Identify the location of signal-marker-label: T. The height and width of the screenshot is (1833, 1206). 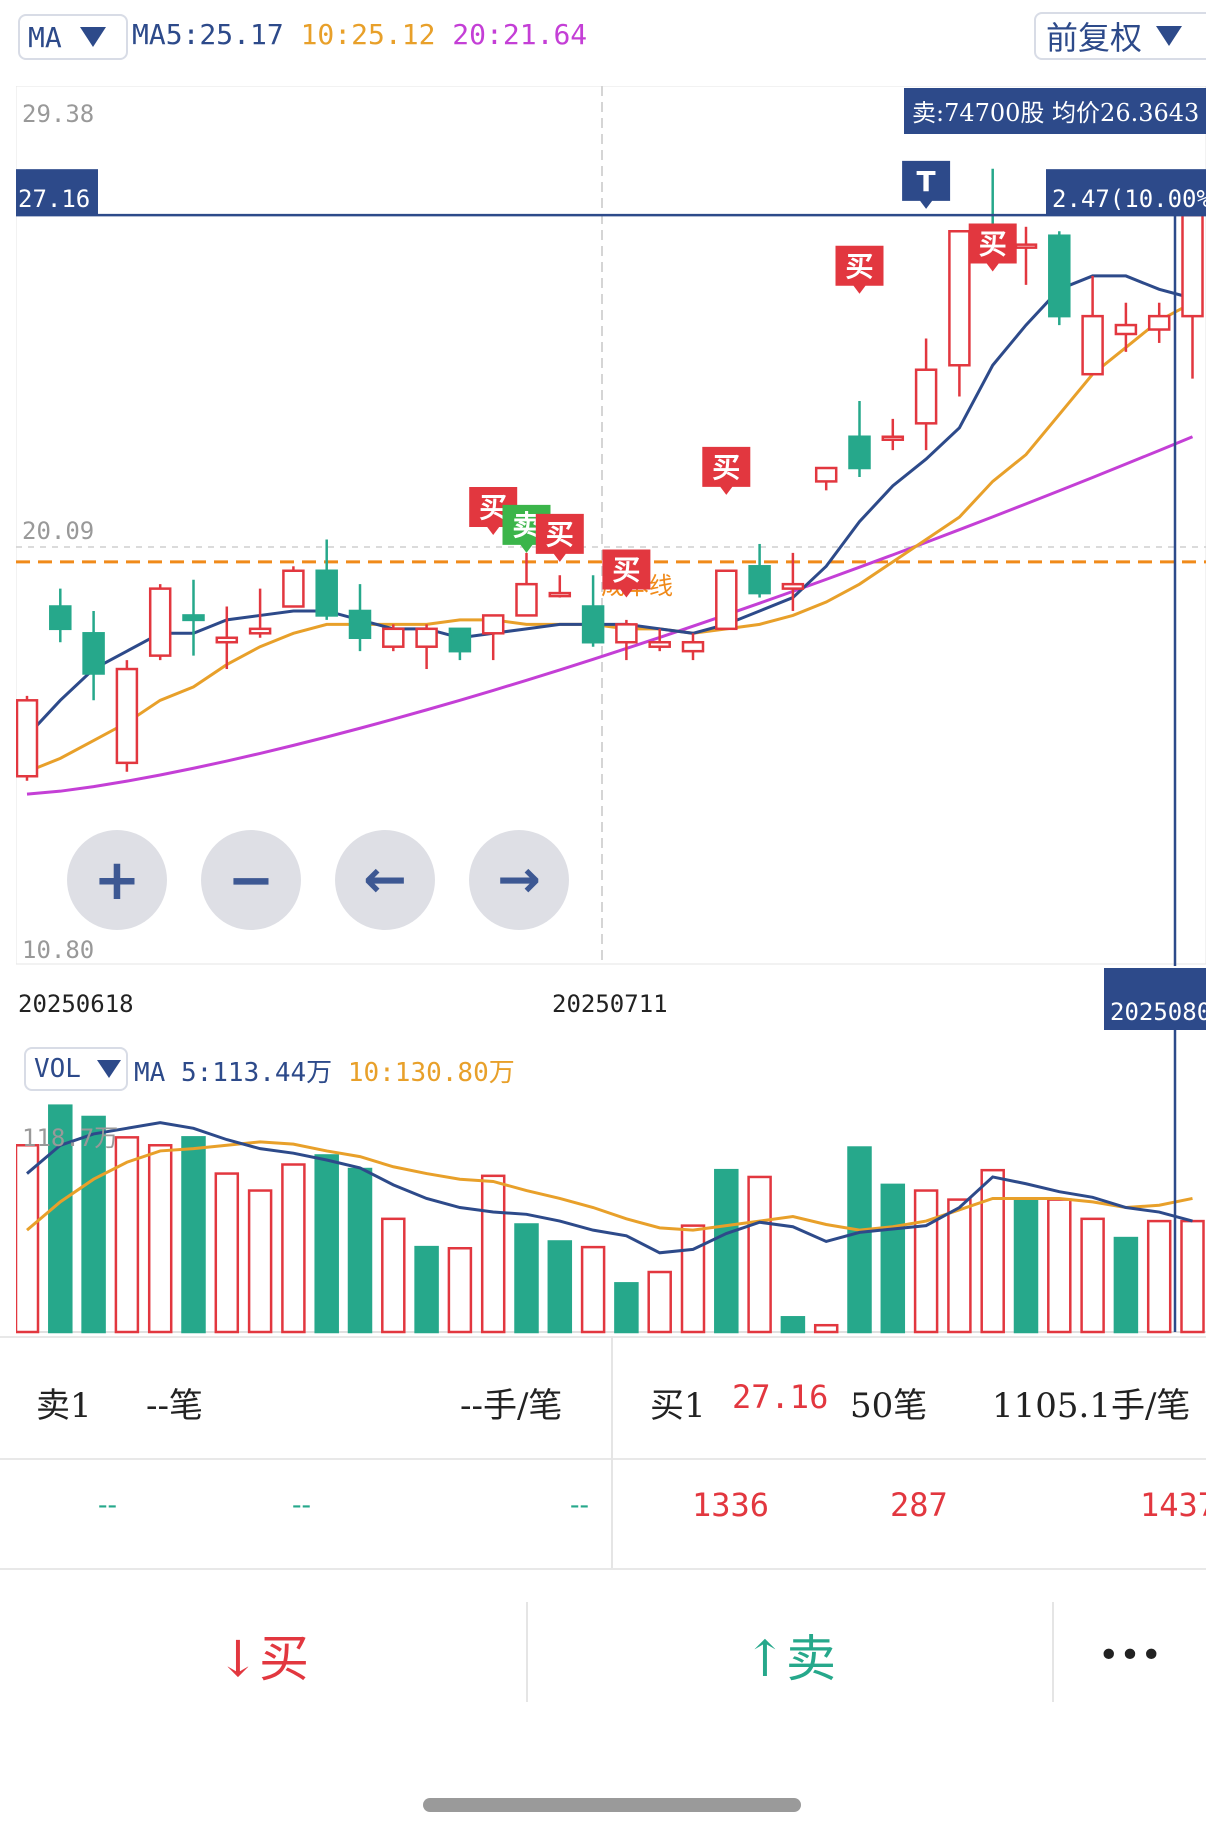
(926, 181).